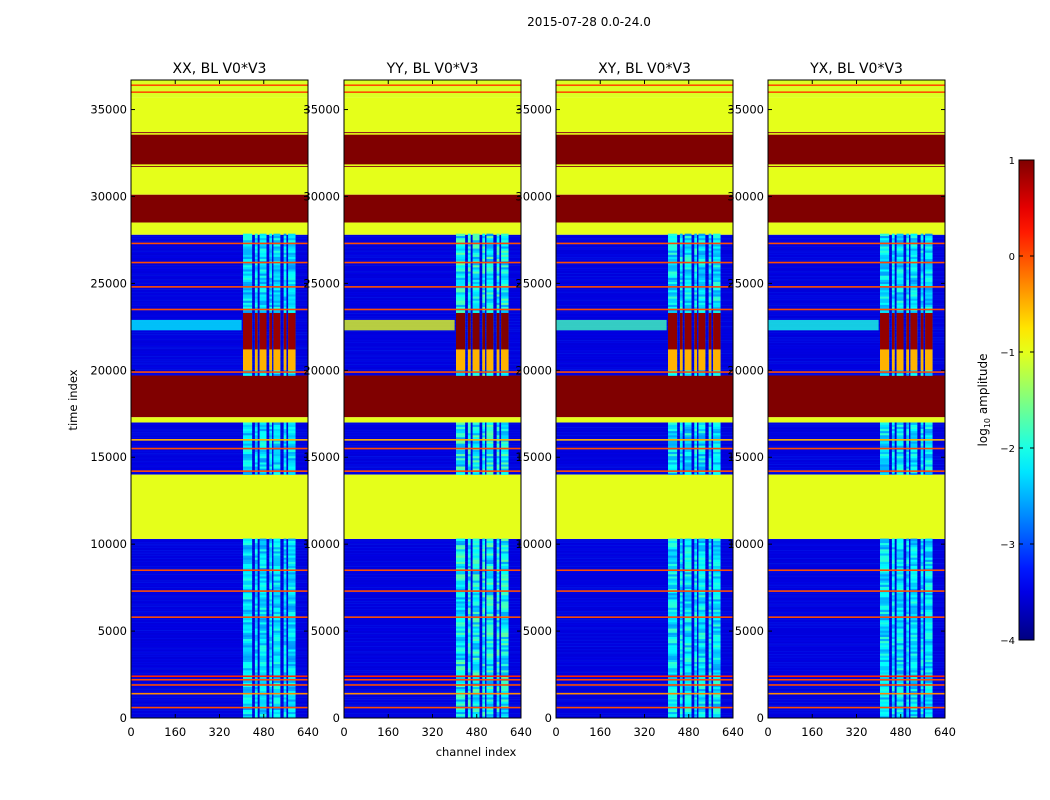 The width and height of the screenshot is (1050, 800). What do you see at coordinates (219, 208) in the screenshot?
I see `flag-band` at bounding box center [219, 208].